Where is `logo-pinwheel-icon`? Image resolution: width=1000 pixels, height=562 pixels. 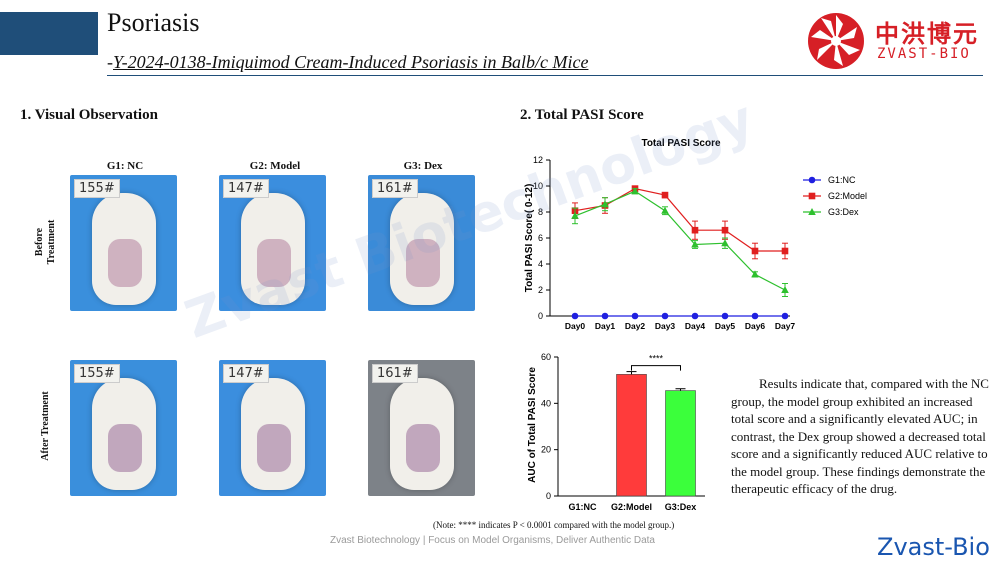 logo-pinwheel-icon is located at coordinates (836, 41).